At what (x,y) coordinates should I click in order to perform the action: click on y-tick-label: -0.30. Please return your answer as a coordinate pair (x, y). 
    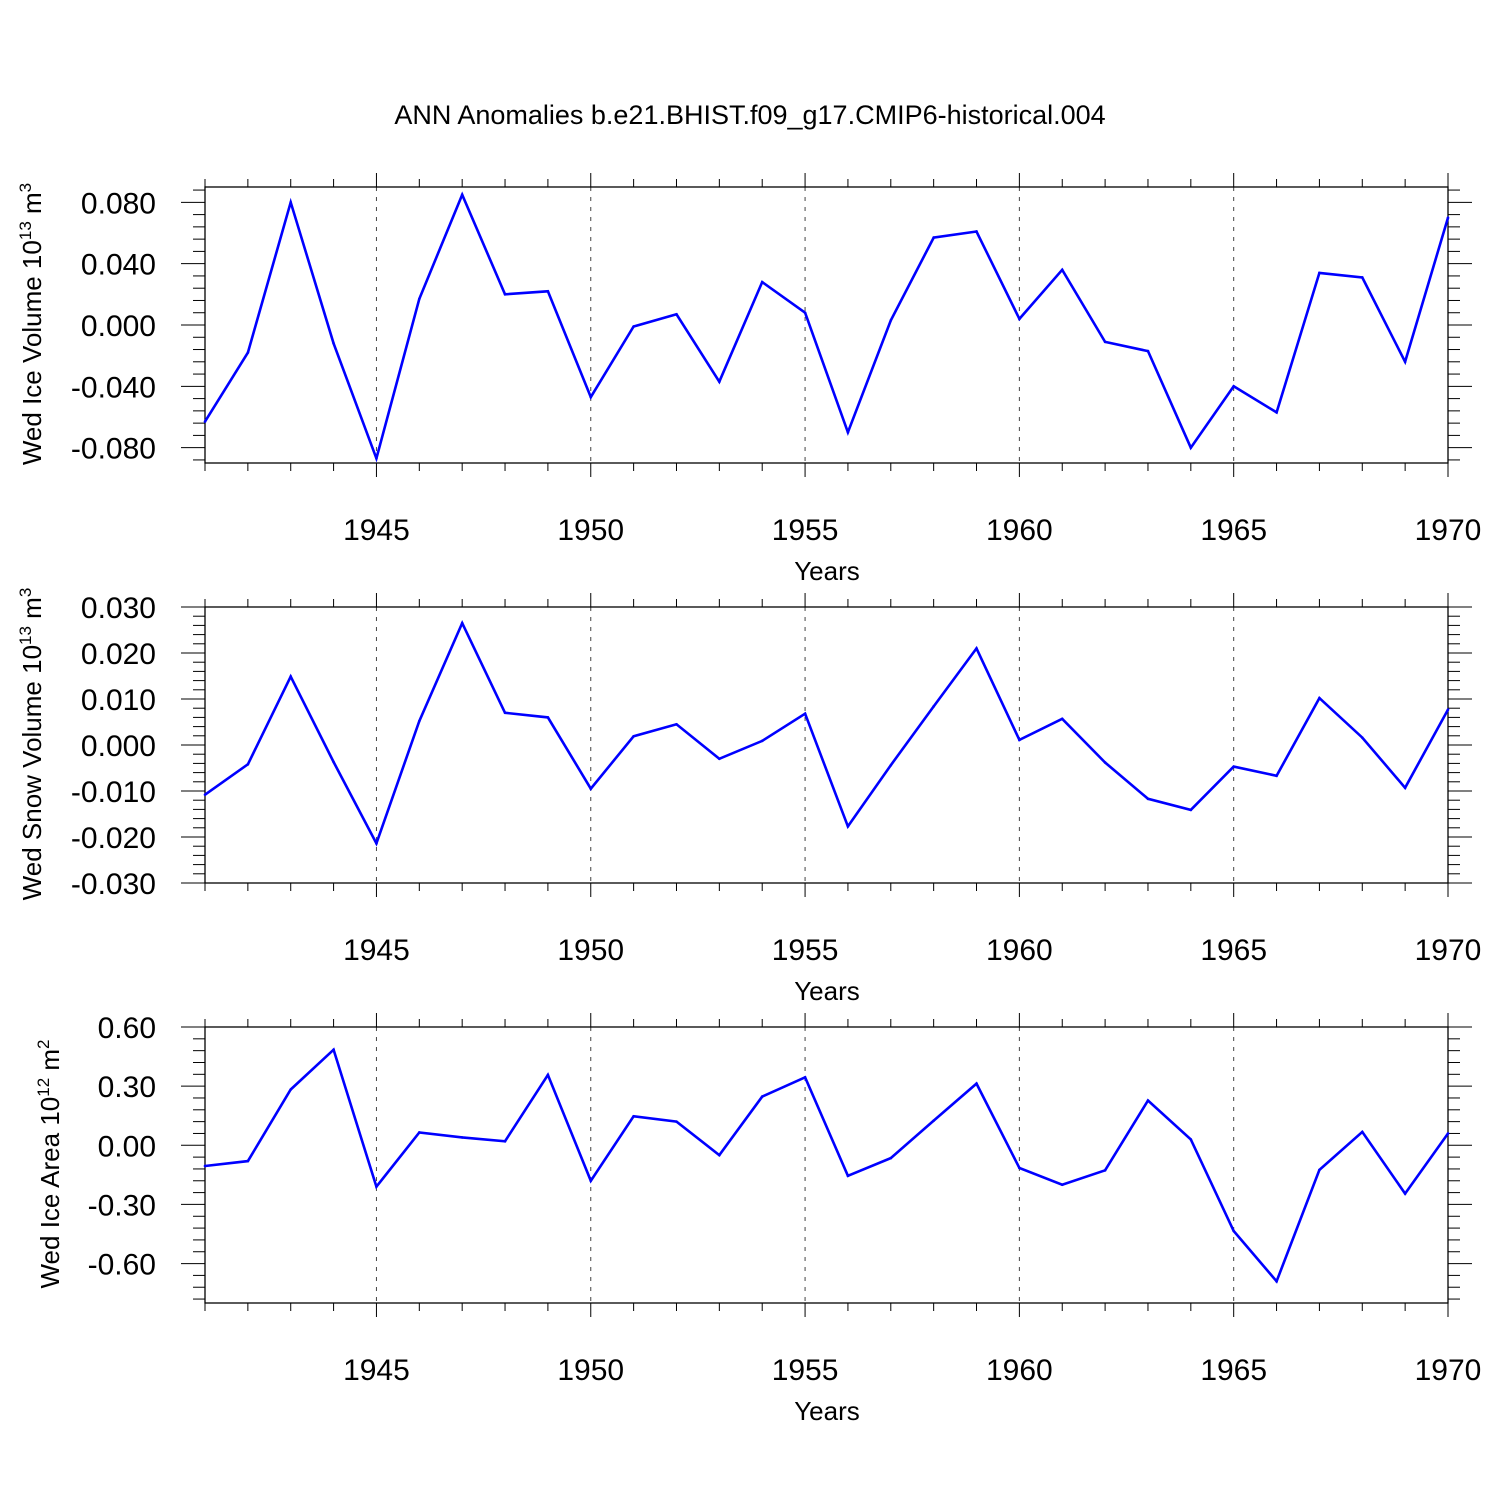
    Looking at the image, I should click on (122, 1205).